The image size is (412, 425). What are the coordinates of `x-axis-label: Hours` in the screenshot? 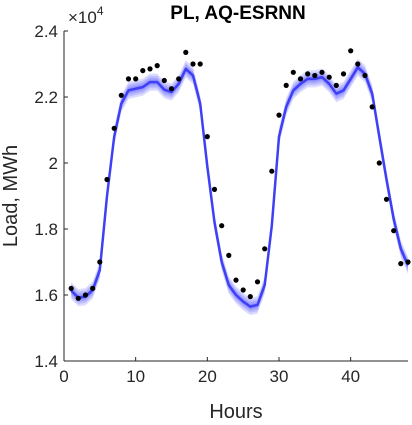 It's located at (235, 412).